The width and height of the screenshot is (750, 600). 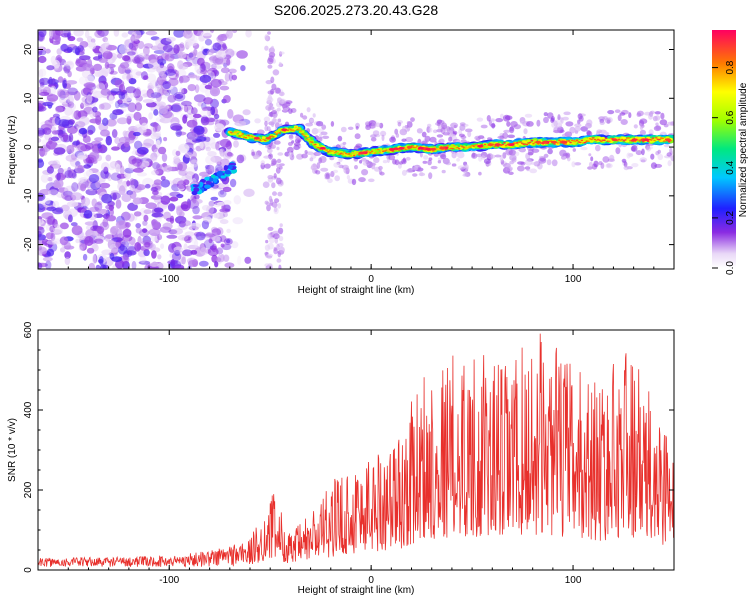 I want to click on colorbar-tick-label: 0.4, so click(x=730, y=167).